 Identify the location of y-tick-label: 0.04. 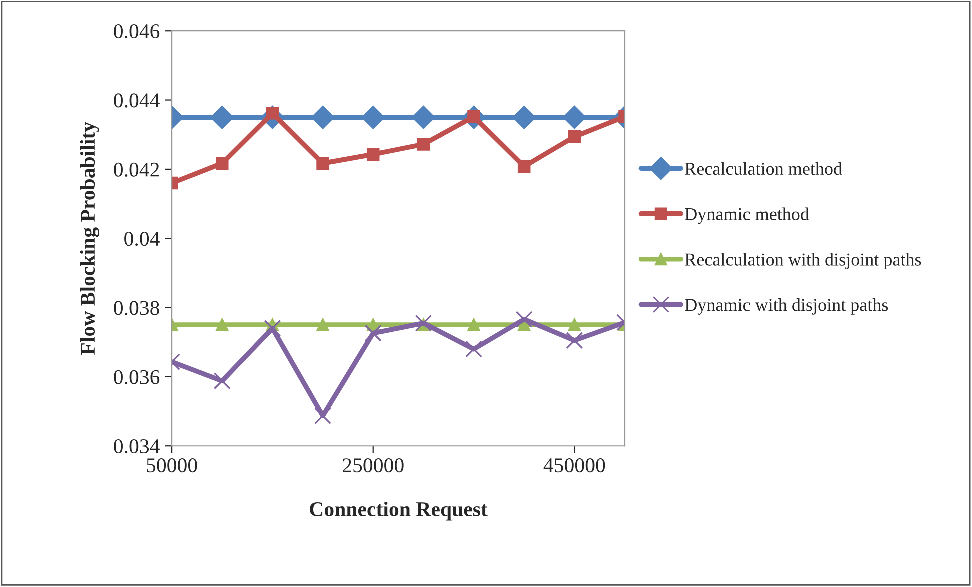
(142, 239).